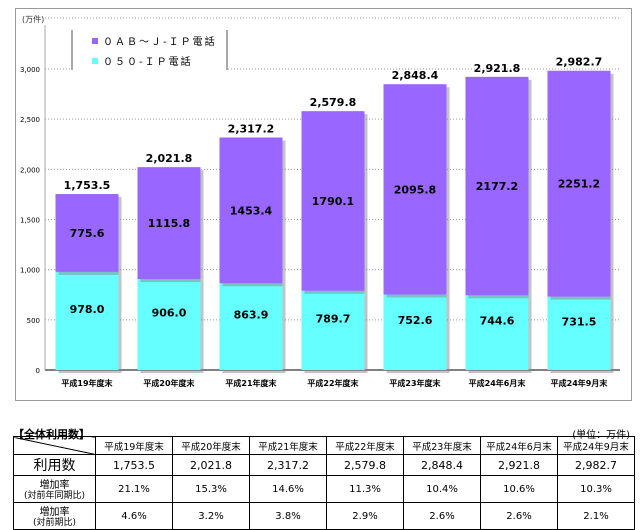 Image resolution: width=640 pixels, height=530 pixels. Describe the element at coordinates (38, 371) in the screenshot. I see `y-tick-label: 0` at that location.